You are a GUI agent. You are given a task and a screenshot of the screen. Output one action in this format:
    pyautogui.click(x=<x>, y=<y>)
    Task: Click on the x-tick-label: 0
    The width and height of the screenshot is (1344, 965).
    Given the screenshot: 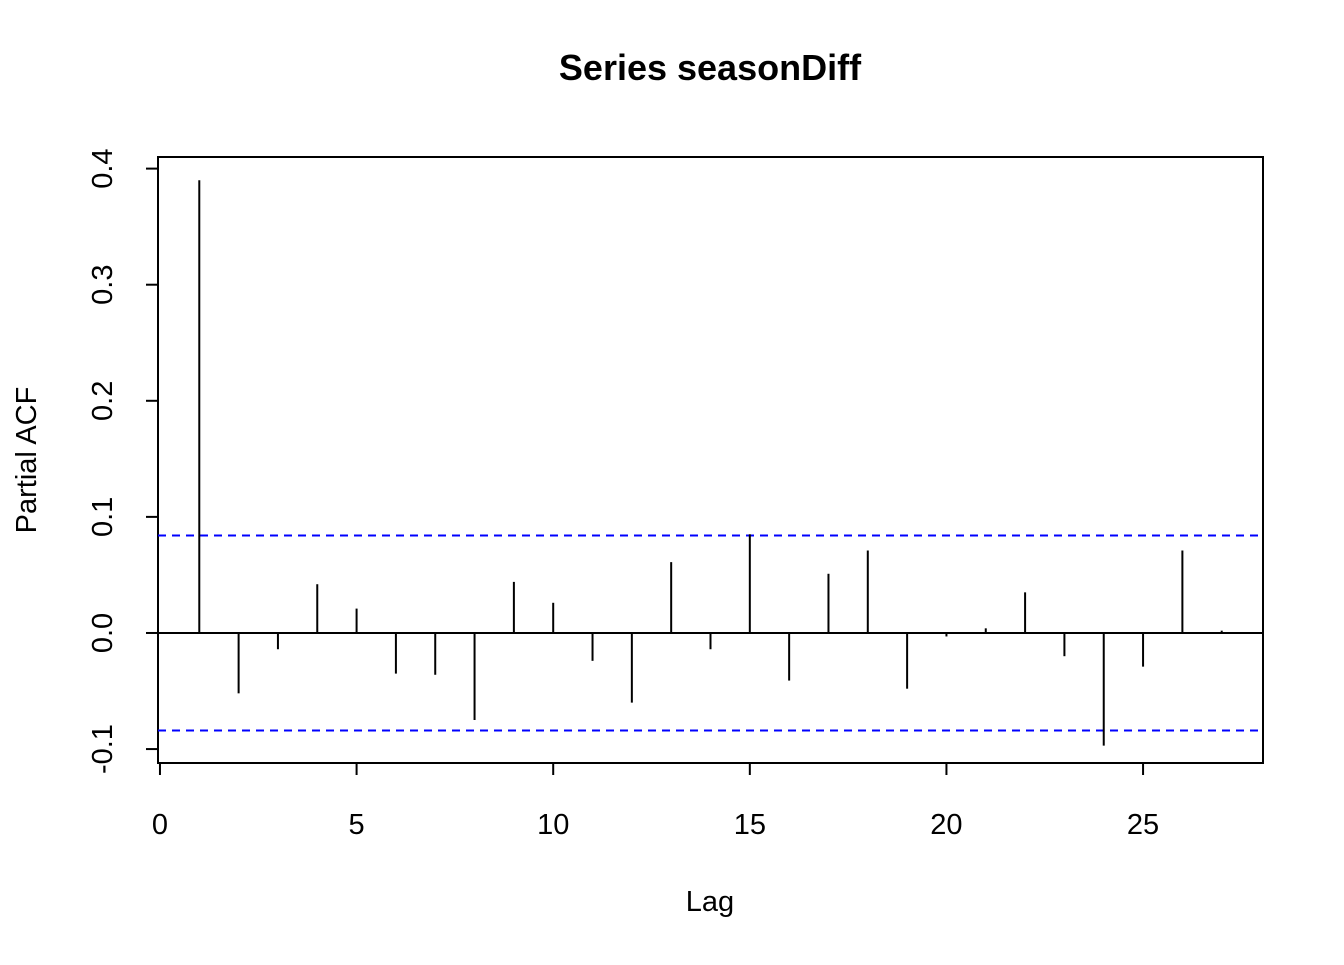 What is the action you would take?
    pyautogui.click(x=160, y=825)
    